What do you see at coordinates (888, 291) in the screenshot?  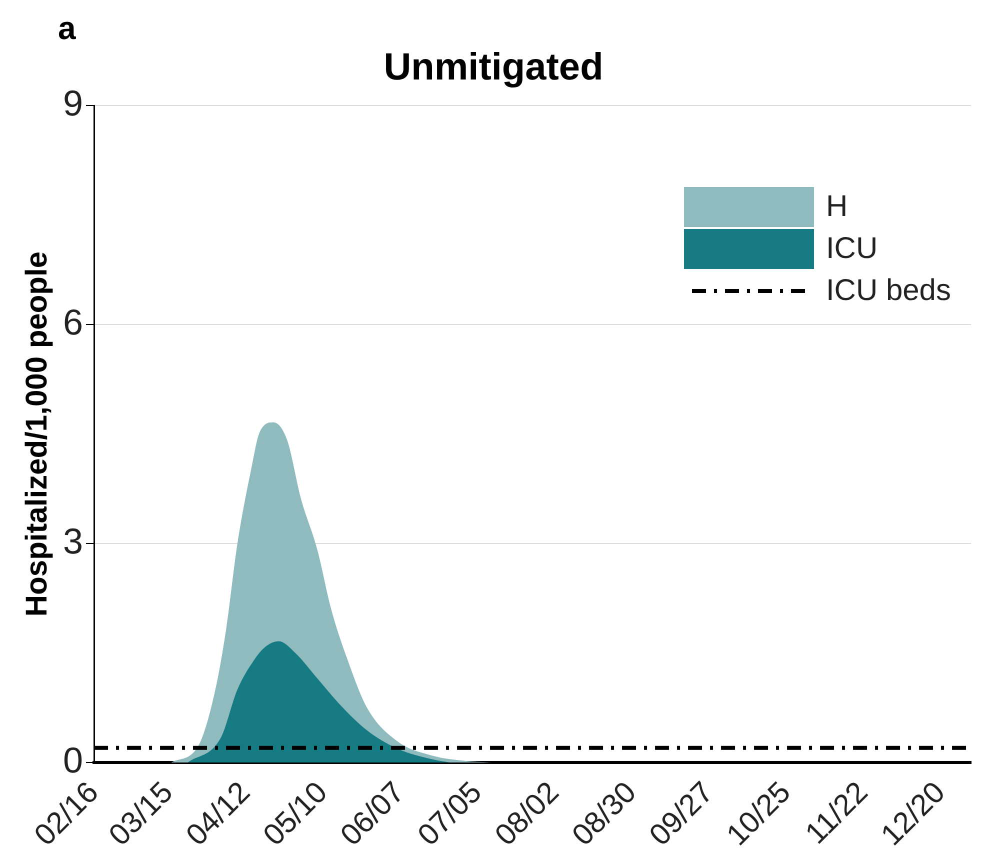 I see `legend-label: ICU beds` at bounding box center [888, 291].